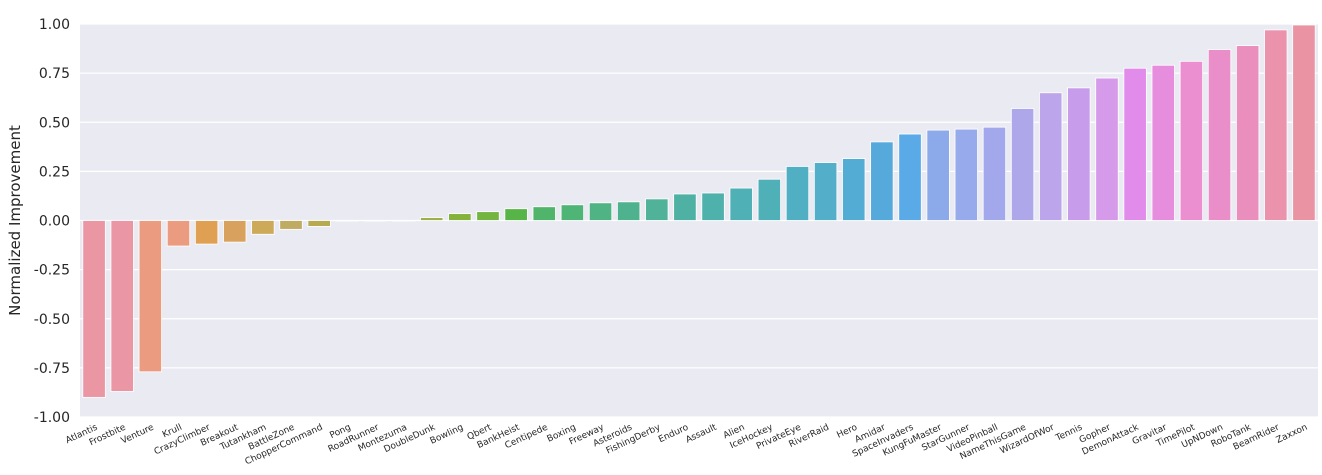 Image resolution: width=1322 pixels, height=475 pixels. What do you see at coordinates (713, 206) in the screenshot?
I see `bar-assault` at bounding box center [713, 206].